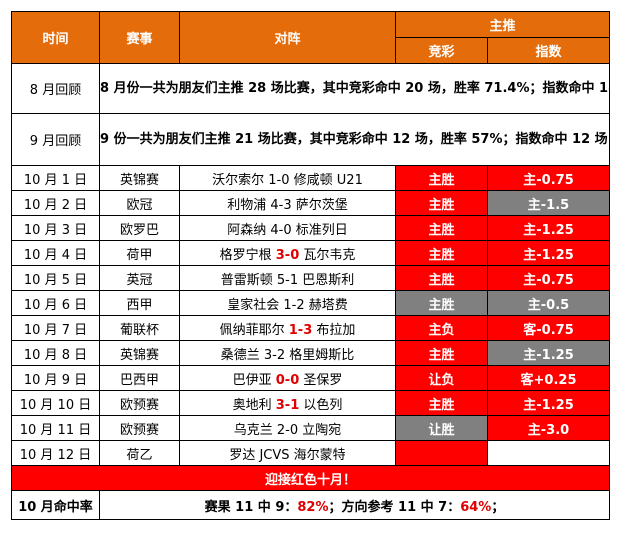 The image size is (620, 536). Describe the element at coordinates (240, 180) in the screenshot. I see `home-team: 沃尔索尔` at that location.